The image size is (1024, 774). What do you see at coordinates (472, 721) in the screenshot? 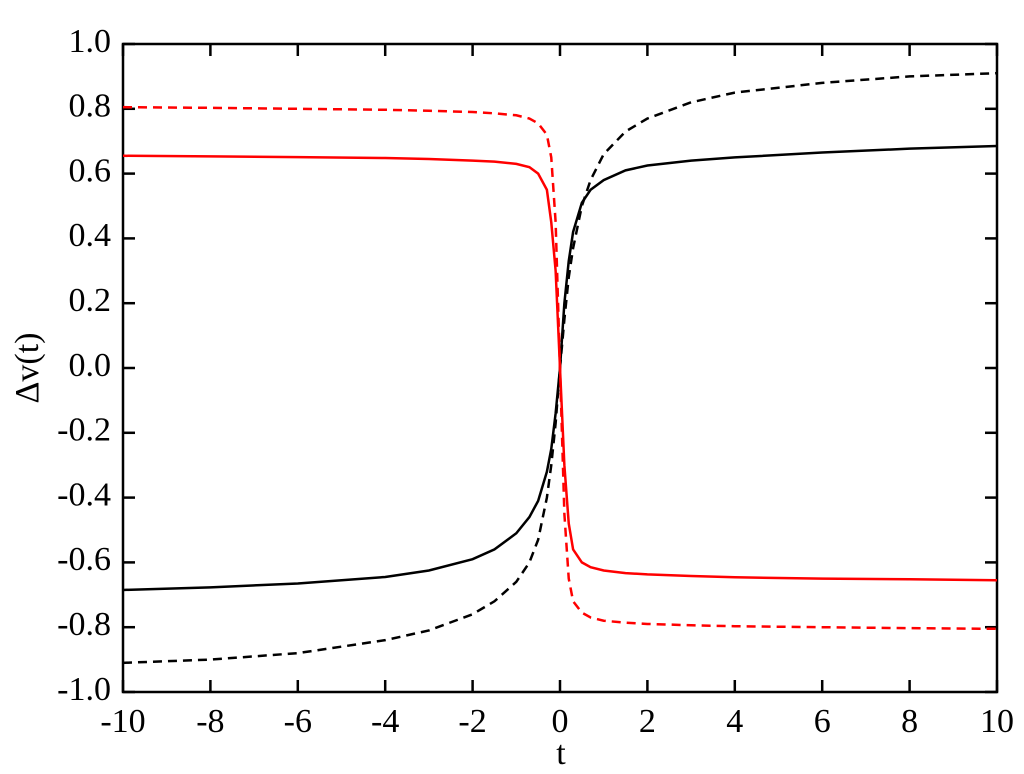
I see `x-tick-label: -2` at bounding box center [472, 721].